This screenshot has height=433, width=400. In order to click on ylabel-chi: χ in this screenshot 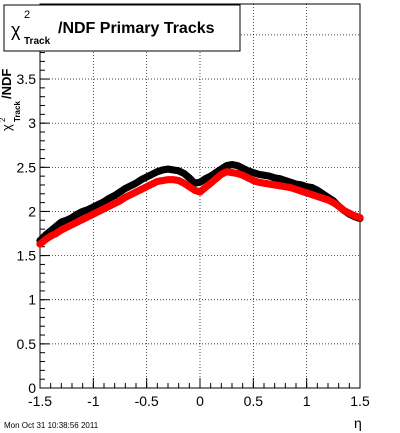, I will do `click(7, 127)`.